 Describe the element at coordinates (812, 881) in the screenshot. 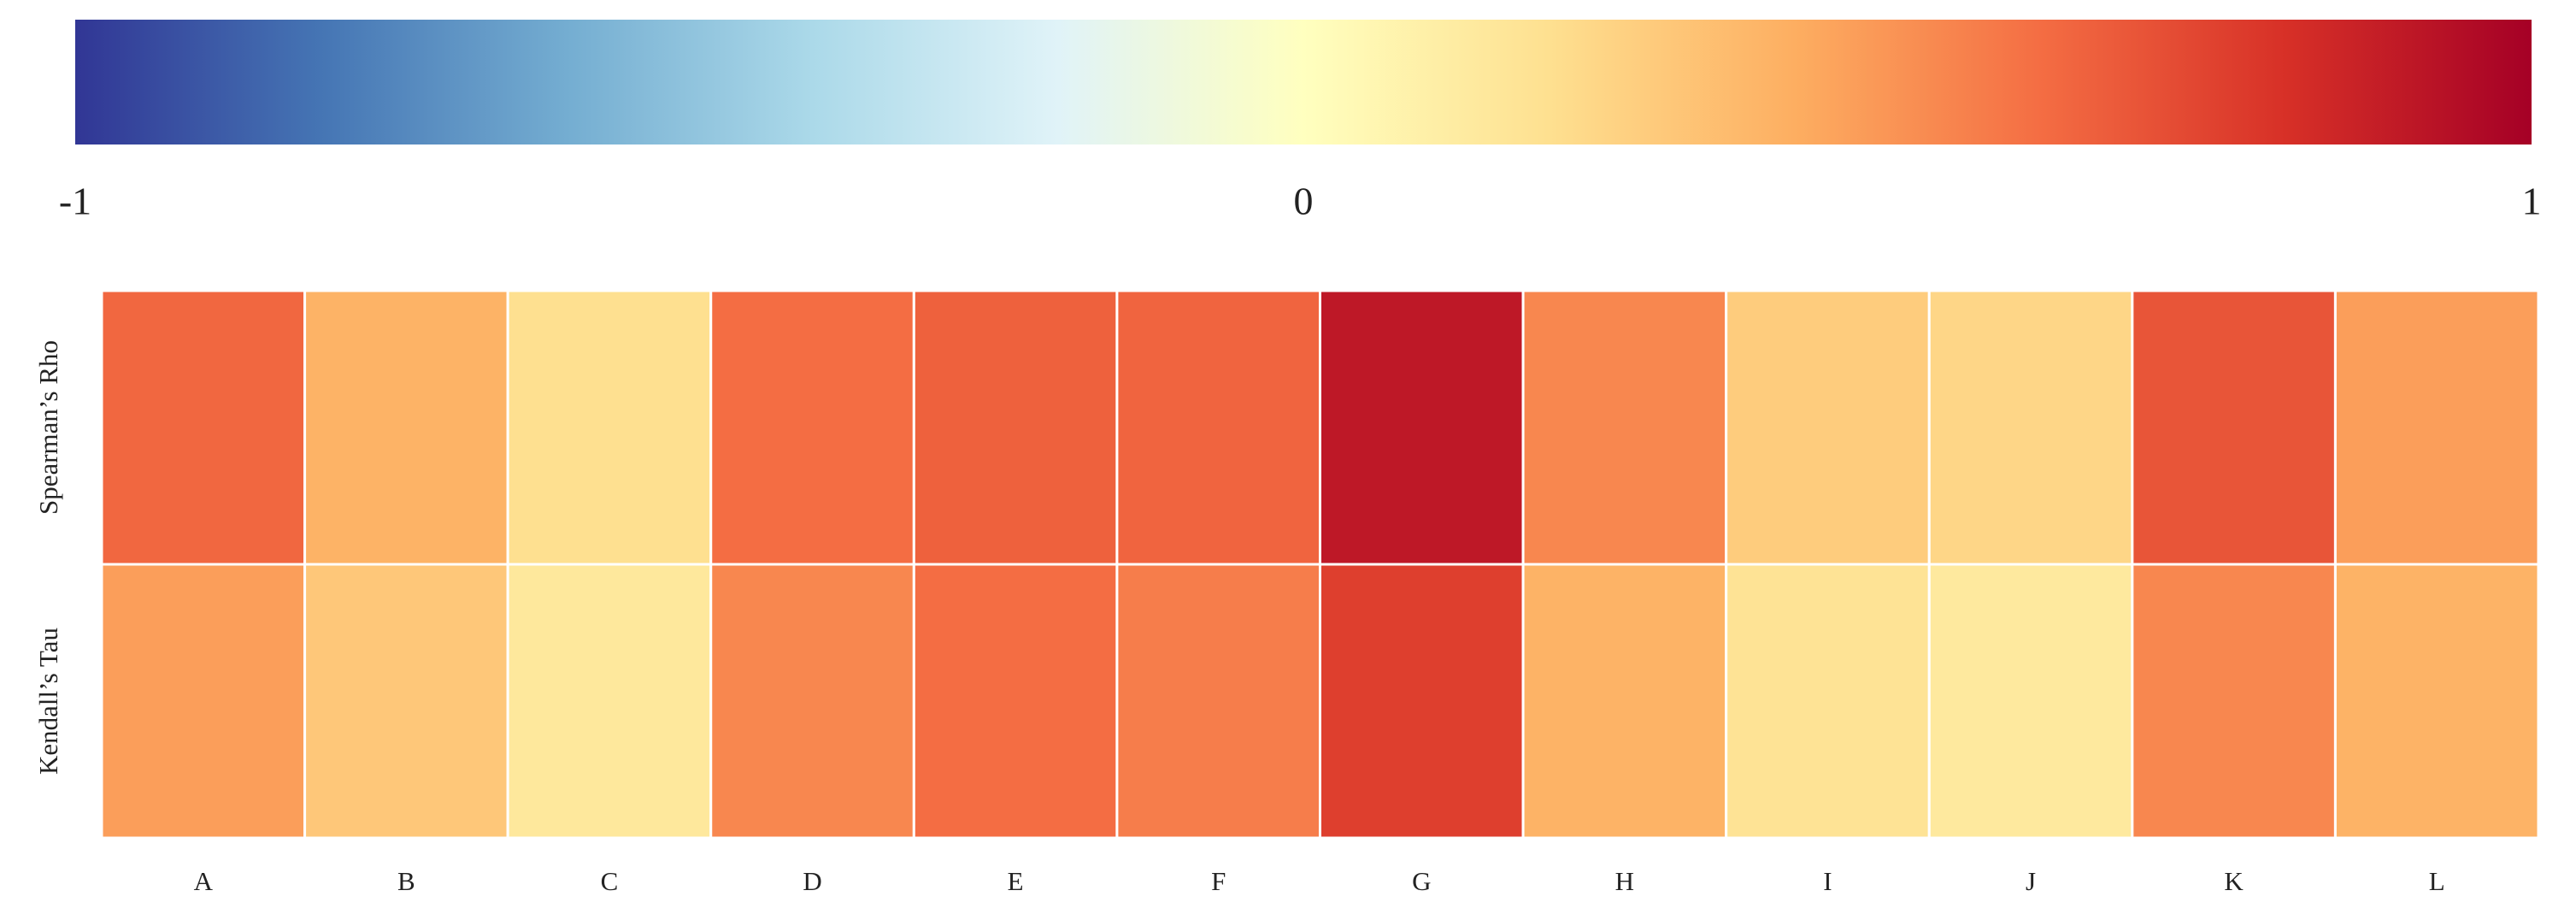

I see `column-label: D` at that location.